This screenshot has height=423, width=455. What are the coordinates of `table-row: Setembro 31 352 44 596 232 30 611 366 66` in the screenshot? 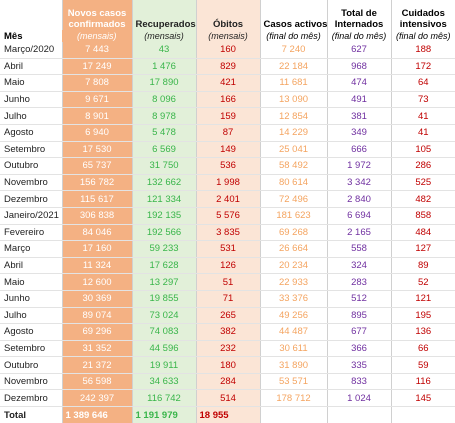 It's located at (227, 349).